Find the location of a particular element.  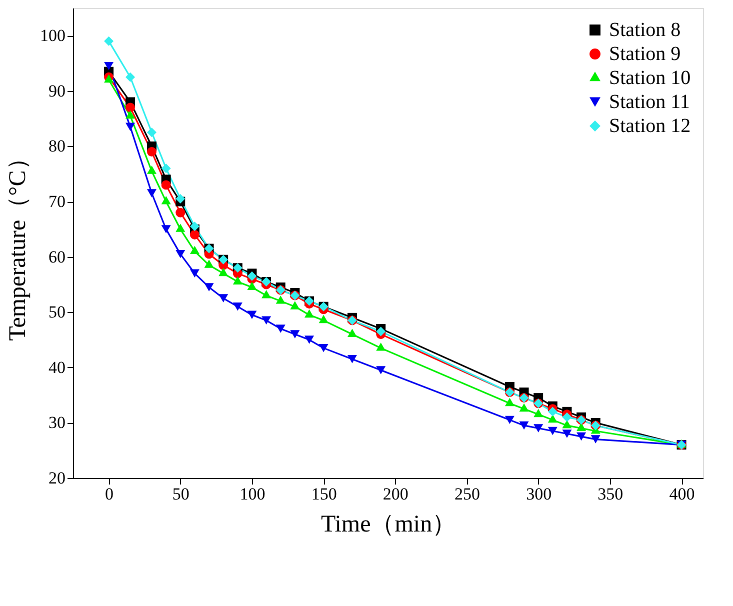

y-tick-label: 60 is located at coordinates (57, 256).